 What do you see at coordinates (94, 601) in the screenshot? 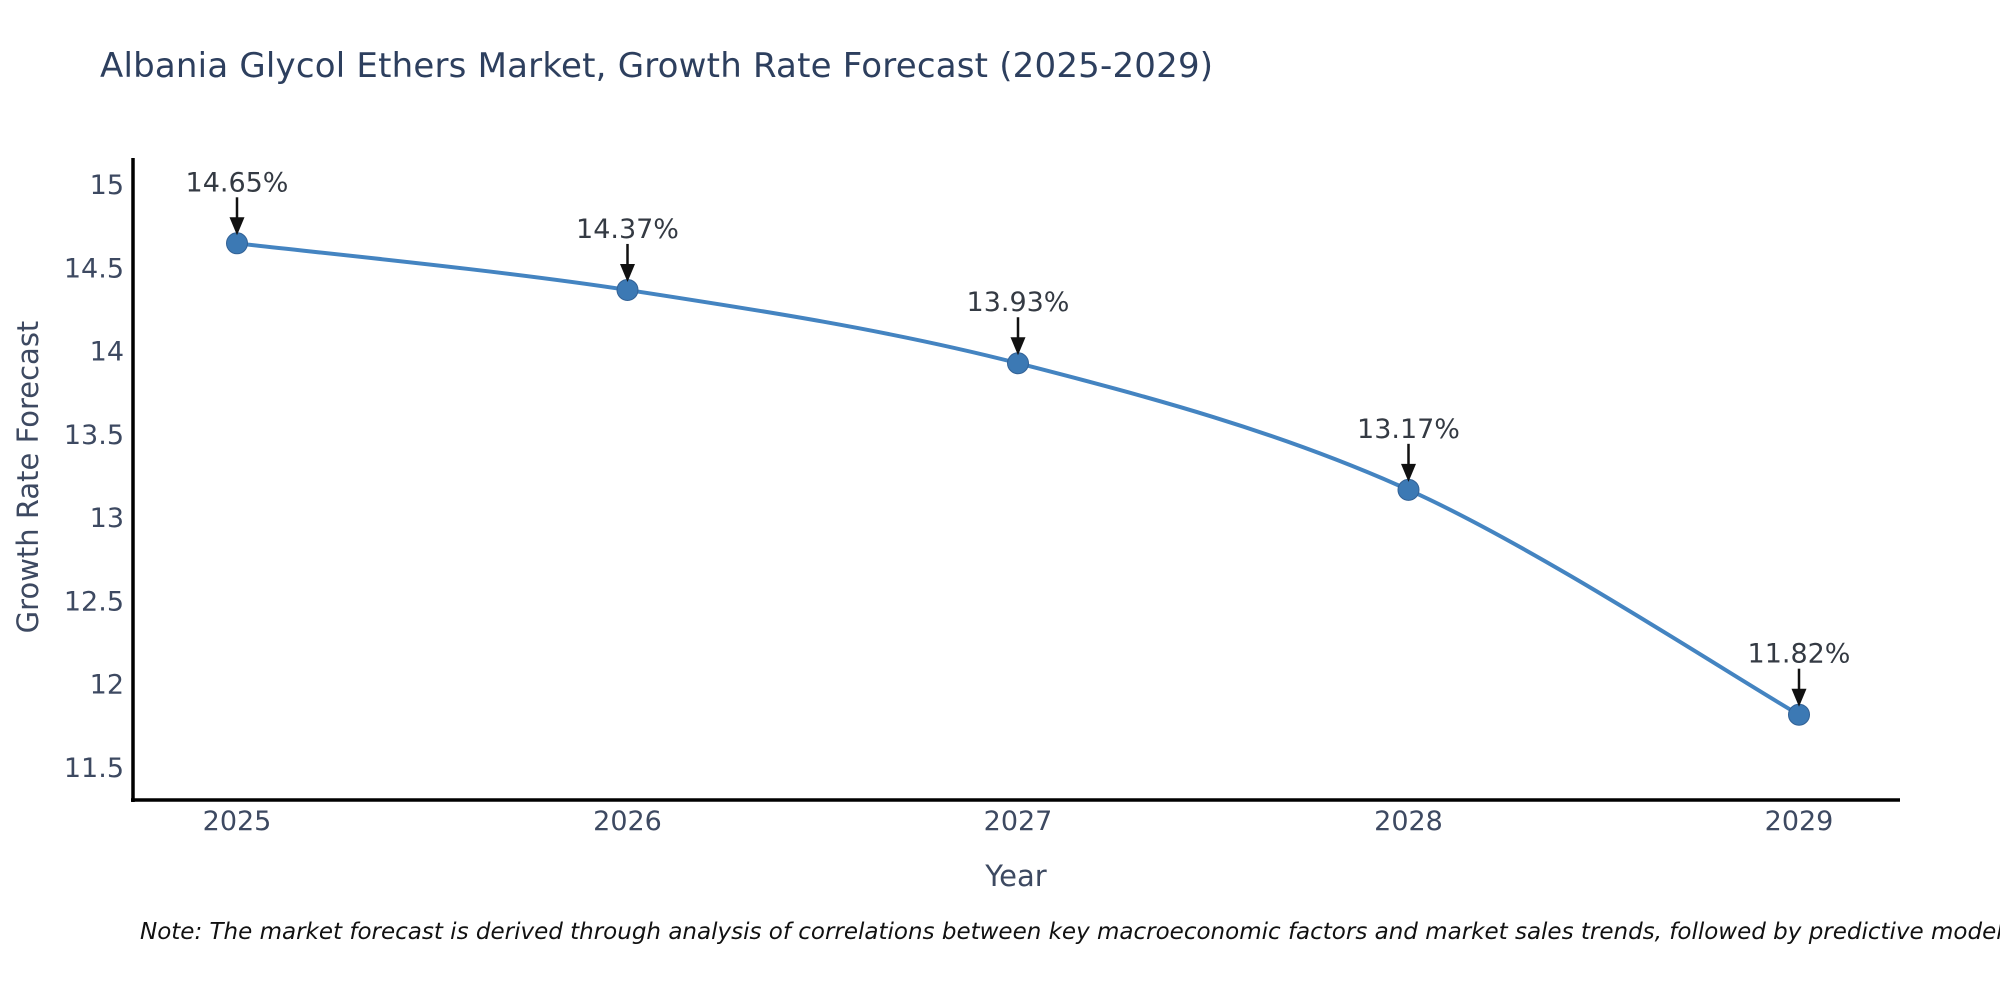
I see `y-tick-label: 12.5` at bounding box center [94, 601].